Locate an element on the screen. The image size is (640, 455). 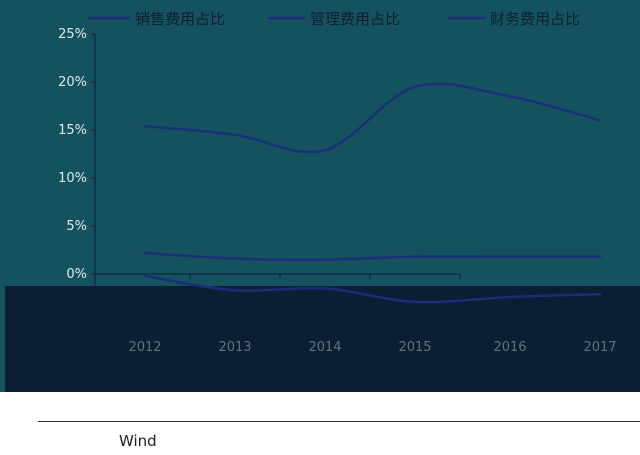
x-tick-label: 2016 is located at coordinates (509, 347).